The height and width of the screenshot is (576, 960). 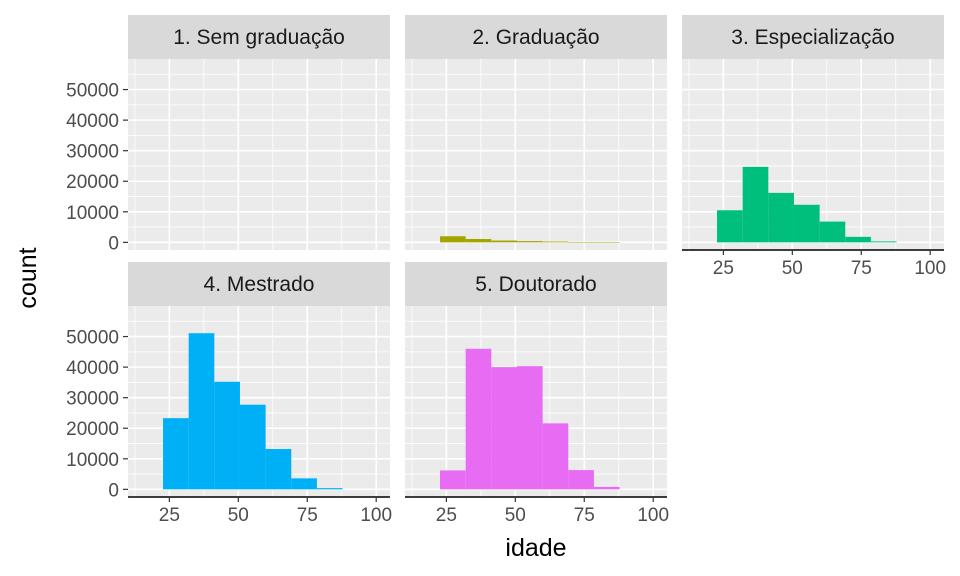 I want to click on facet-strip-label: 1. Sem graduação, so click(x=259, y=37).